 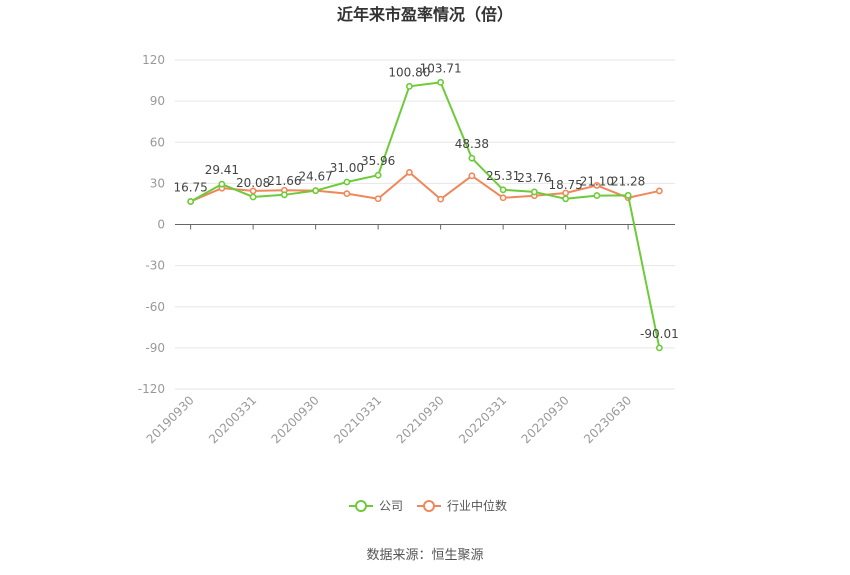 What do you see at coordinates (157, 142) in the screenshot?
I see `y-tick-label: 60` at bounding box center [157, 142].